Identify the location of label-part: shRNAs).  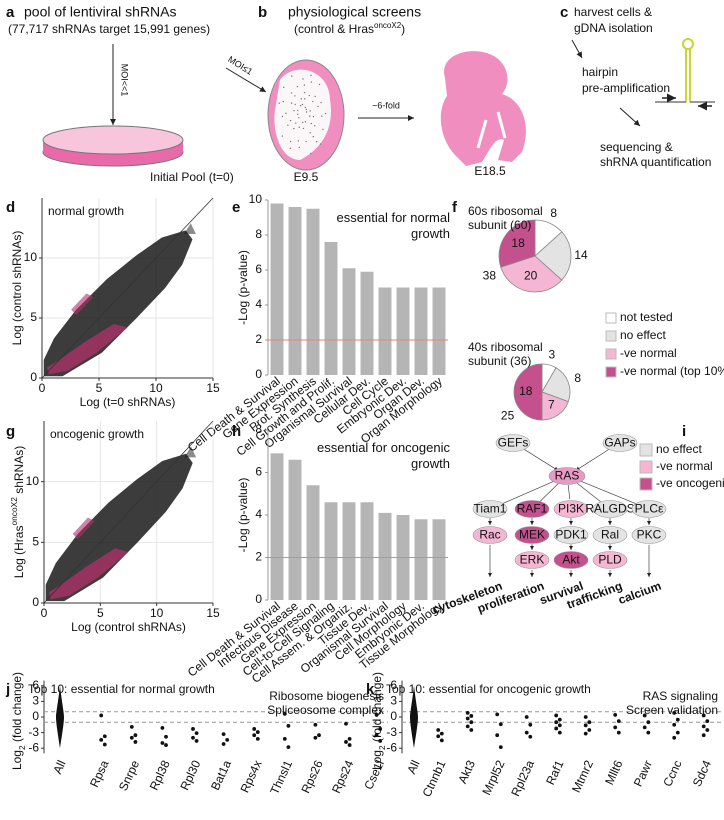
(19, 471).